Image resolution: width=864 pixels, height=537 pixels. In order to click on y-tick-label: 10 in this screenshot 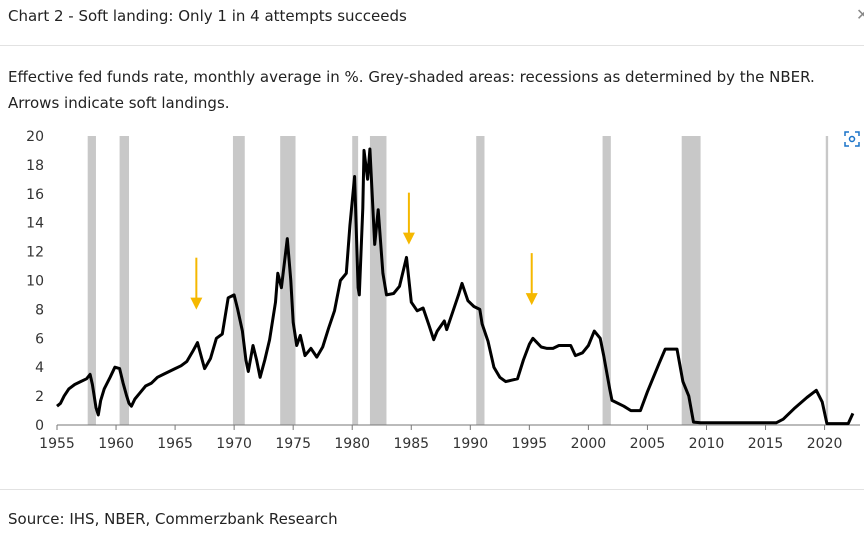, I will do `click(35, 282)`.